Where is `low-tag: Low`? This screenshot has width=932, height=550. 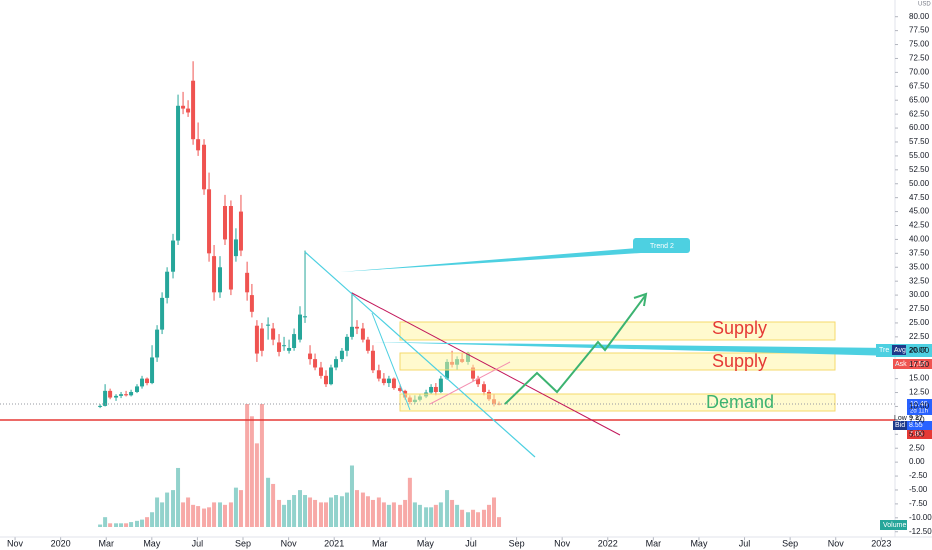 low-tag: Low is located at coordinates (901, 418).